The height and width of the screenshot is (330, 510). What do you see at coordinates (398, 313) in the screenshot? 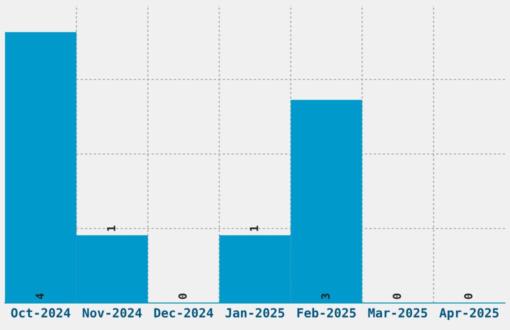
I see `x-tick-label: Mar-2025` at bounding box center [398, 313].